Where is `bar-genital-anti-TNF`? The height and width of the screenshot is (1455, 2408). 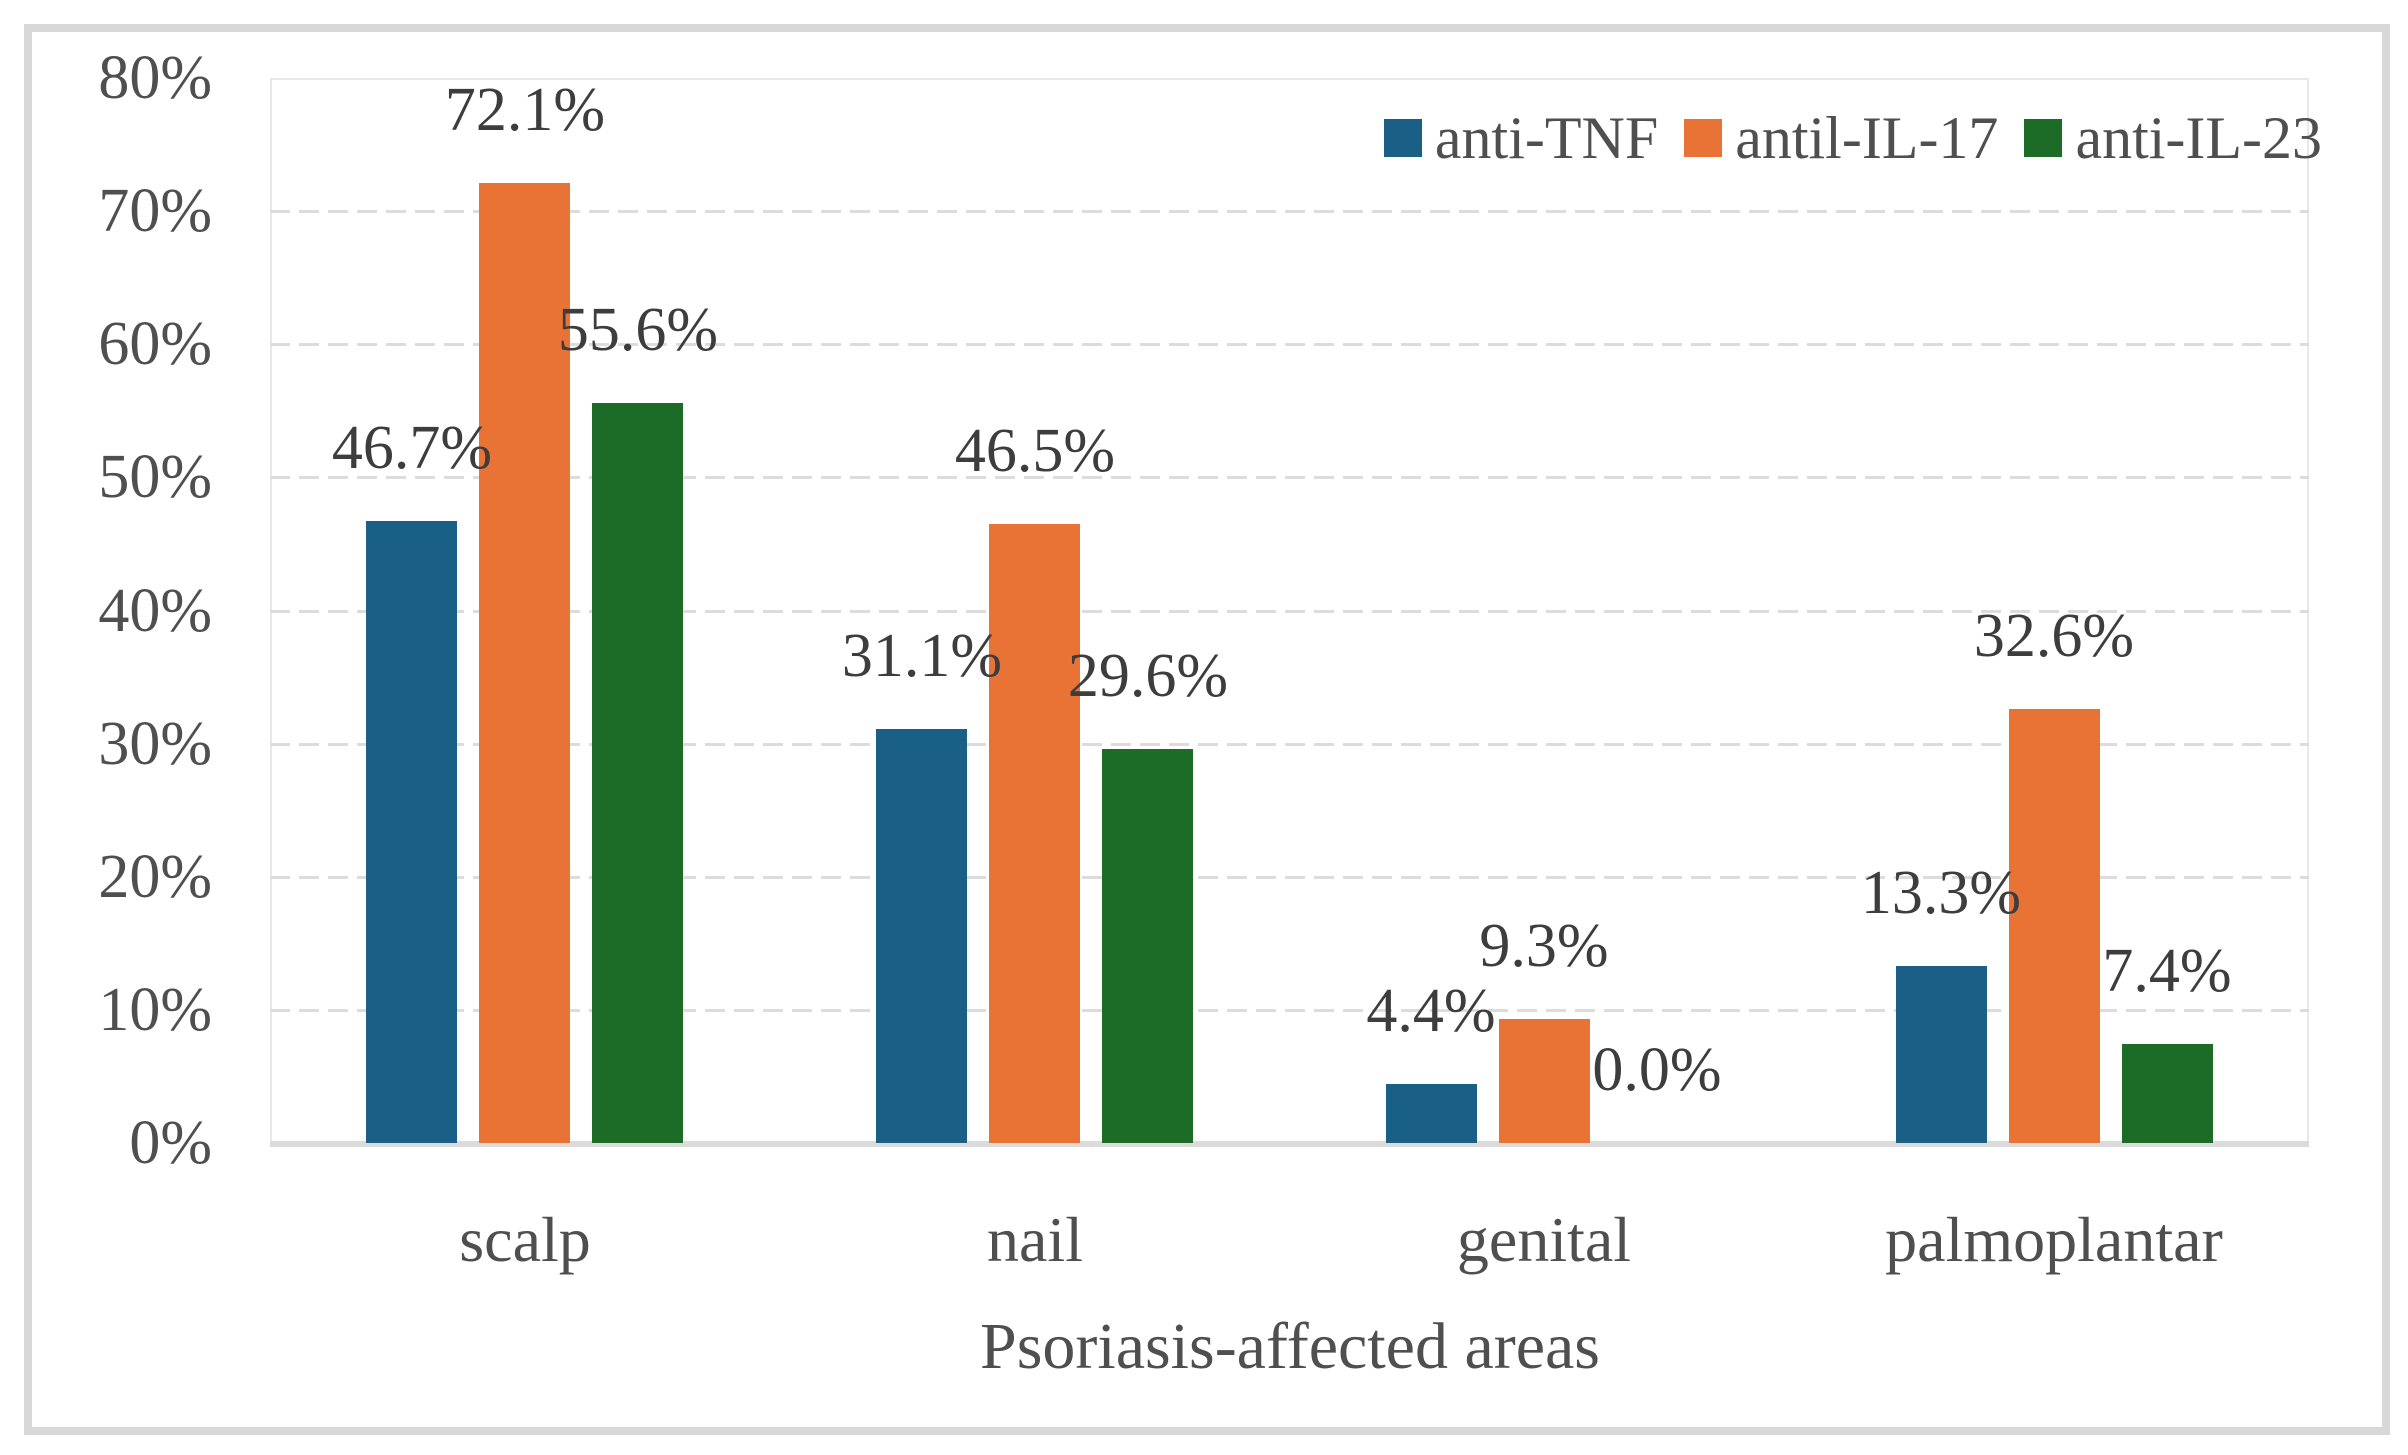 bar-genital-anti-TNF is located at coordinates (1431, 1113).